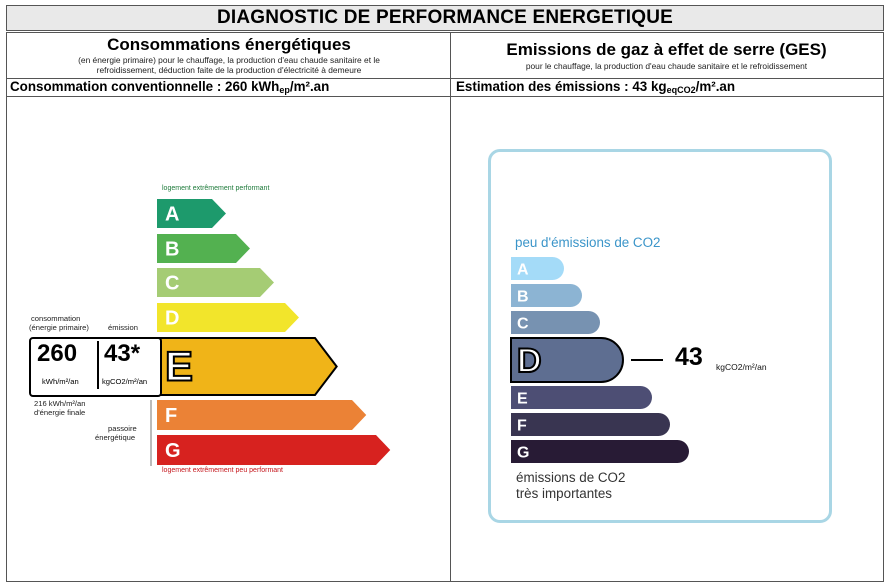  I want to click on ges-class-g-bar, so click(600, 451).